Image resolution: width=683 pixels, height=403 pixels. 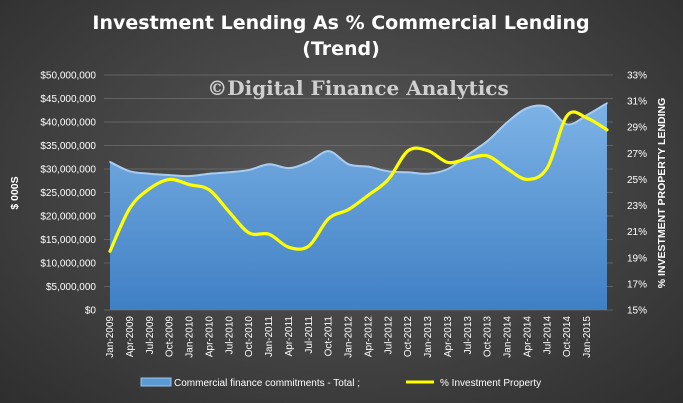 I want to click on y-right-tick-label: 25%, so click(x=637, y=180).